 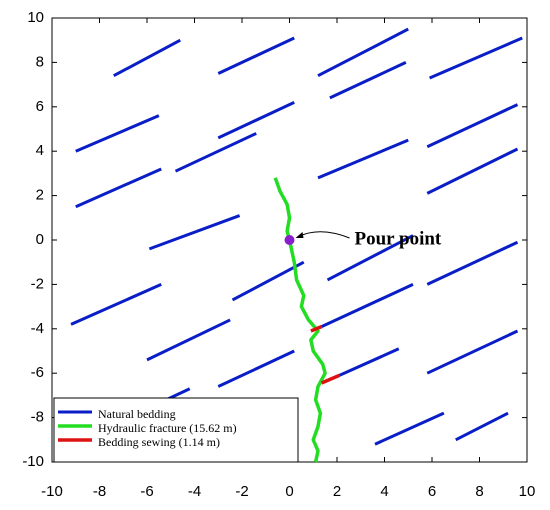 I want to click on pour-point, so click(x=289, y=240).